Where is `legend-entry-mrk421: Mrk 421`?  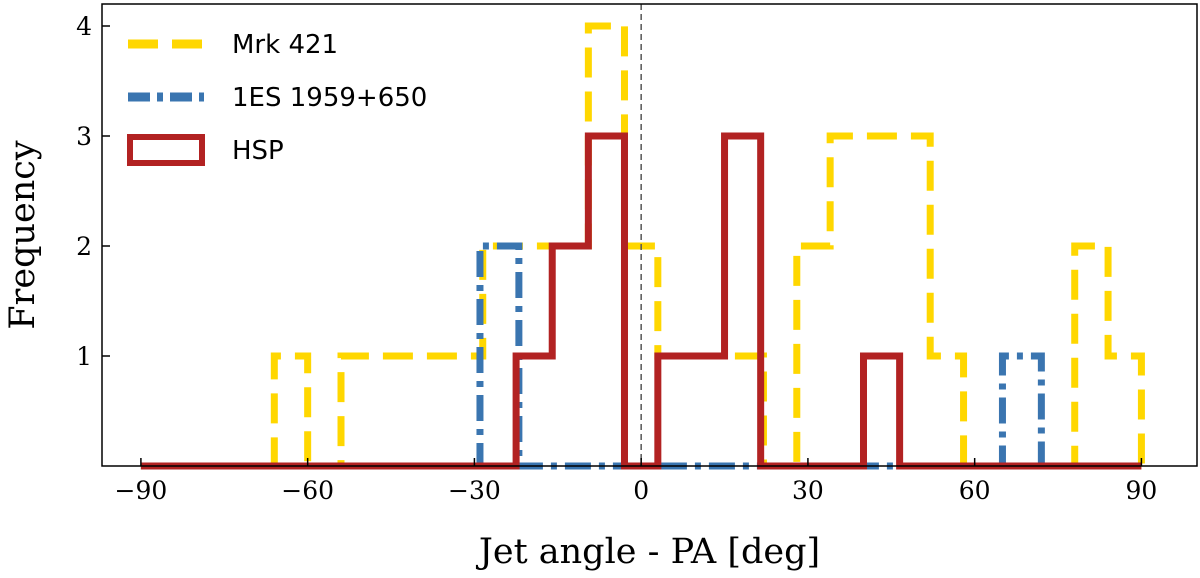 legend-entry-mrk421: Mrk 421 is located at coordinates (233, 45).